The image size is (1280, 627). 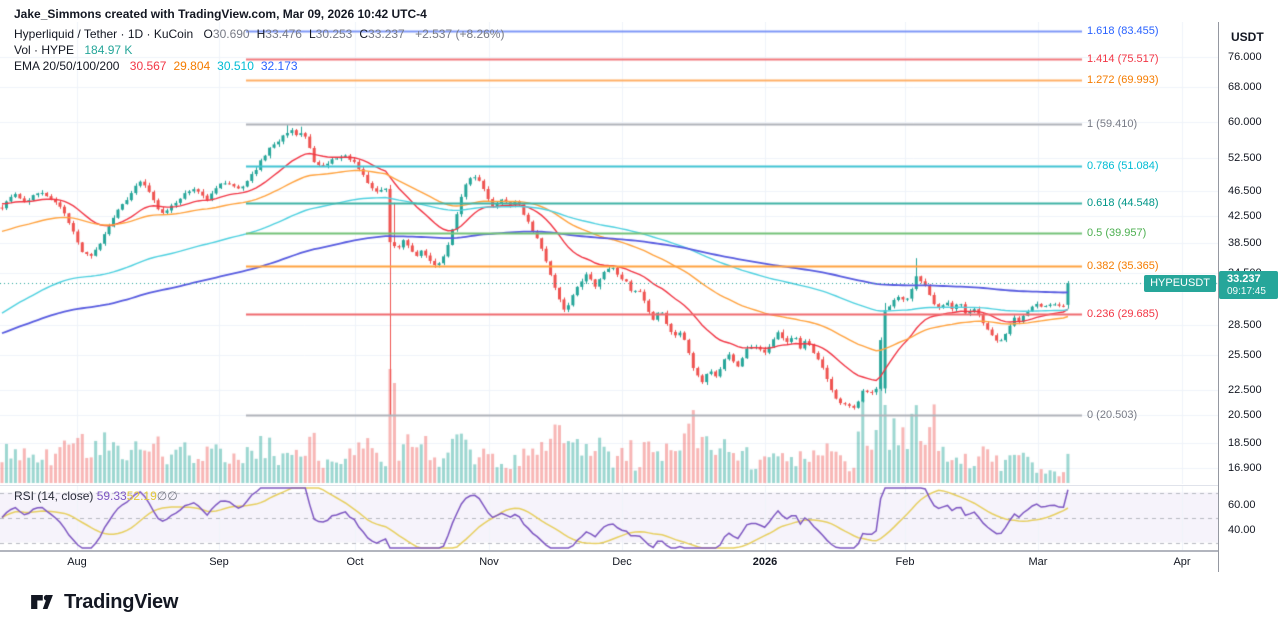 What do you see at coordinates (1245, 57) in the screenshot?
I see `price-tick-label: 76.000` at bounding box center [1245, 57].